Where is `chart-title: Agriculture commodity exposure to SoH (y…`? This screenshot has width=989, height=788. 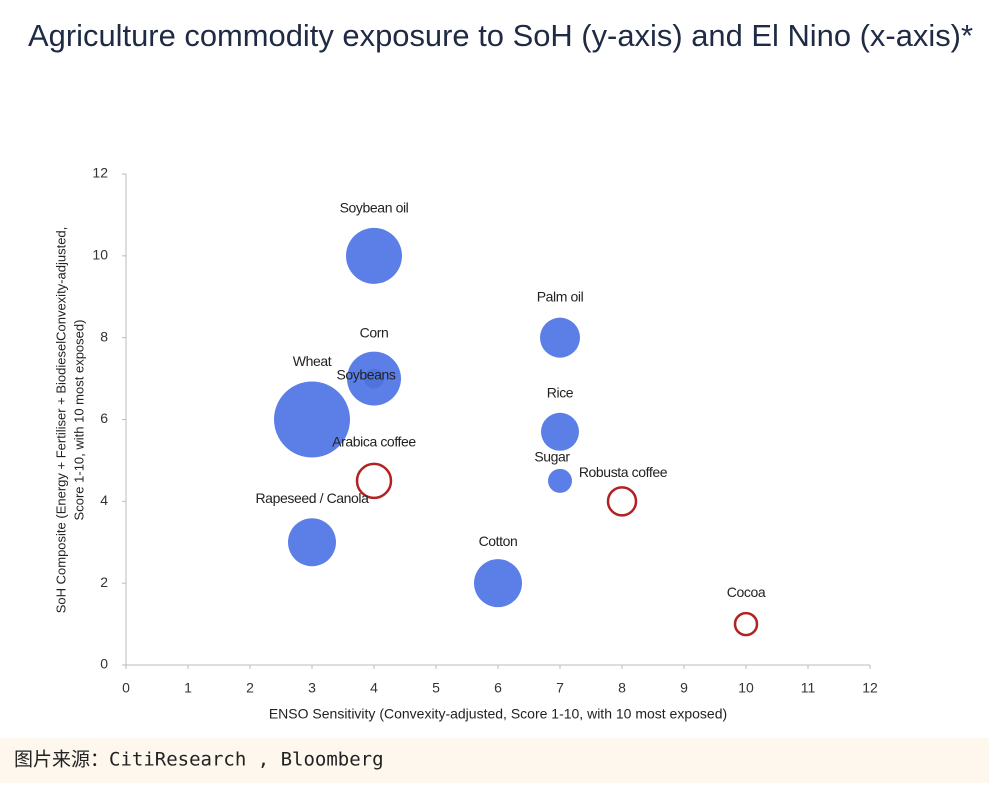 chart-title: Agriculture commodity exposure to SoH (y… is located at coordinates (500, 35).